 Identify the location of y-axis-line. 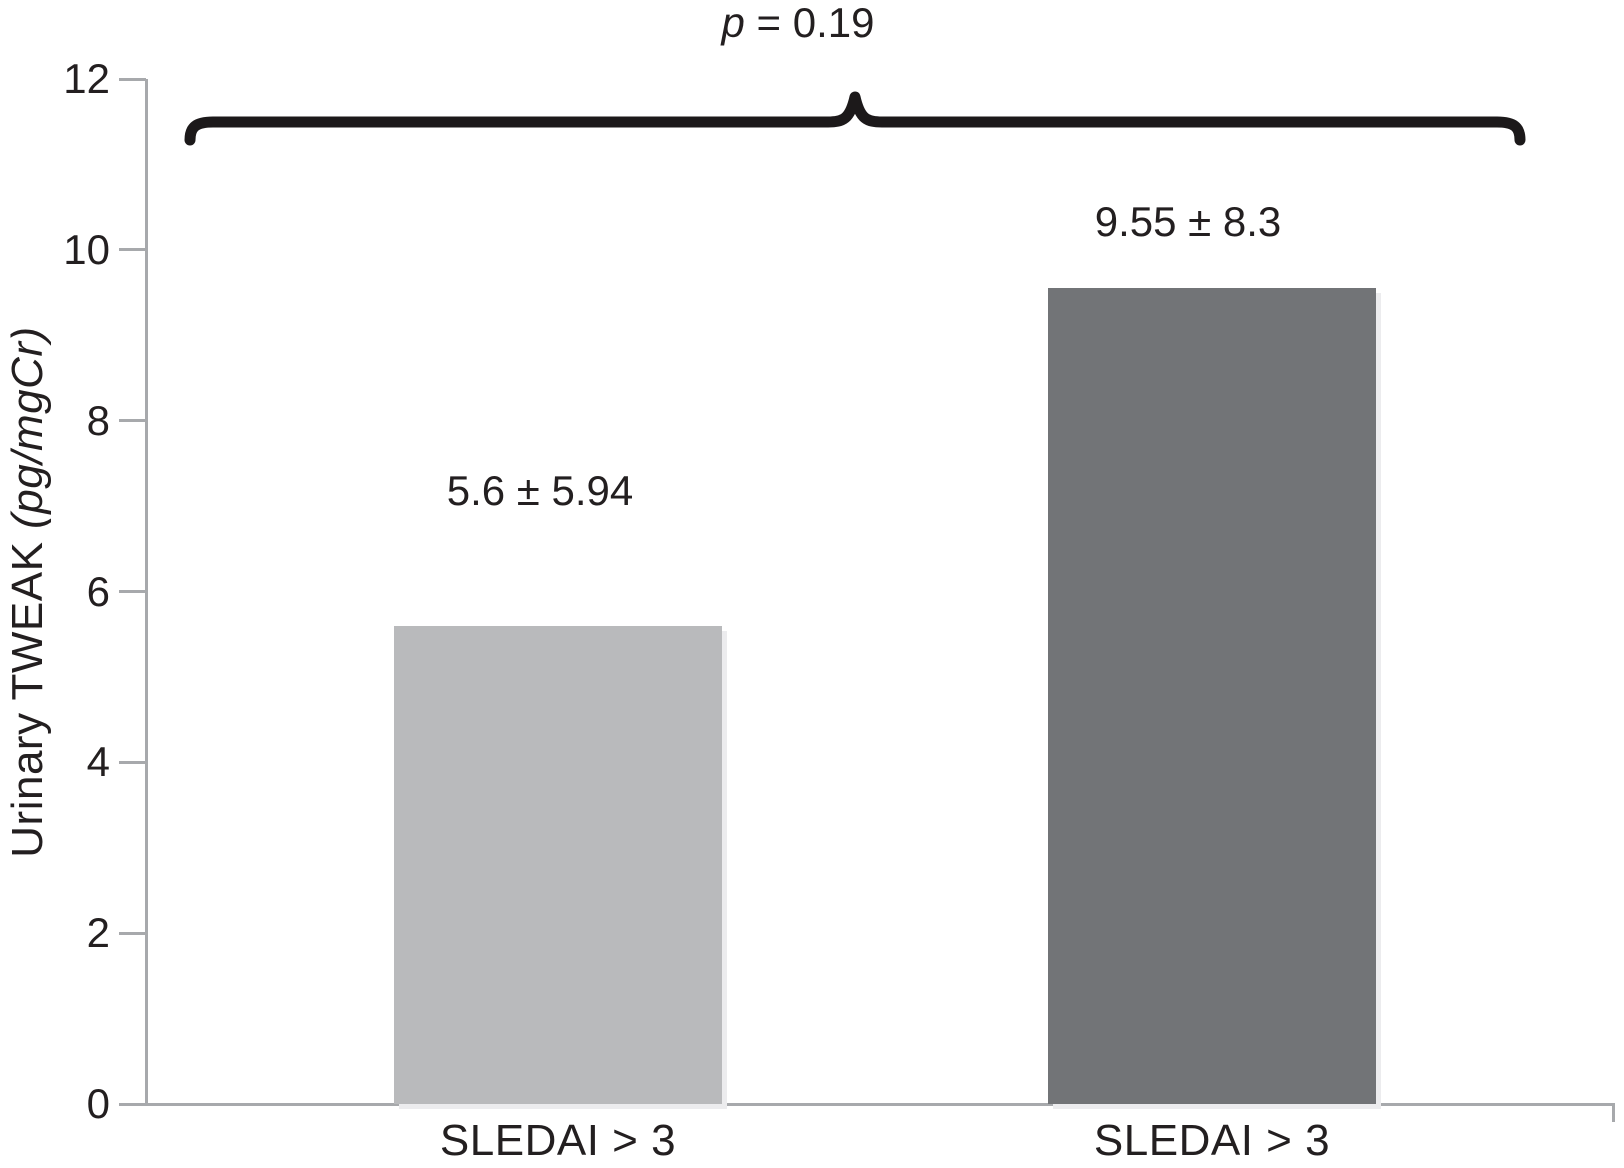
(146, 592).